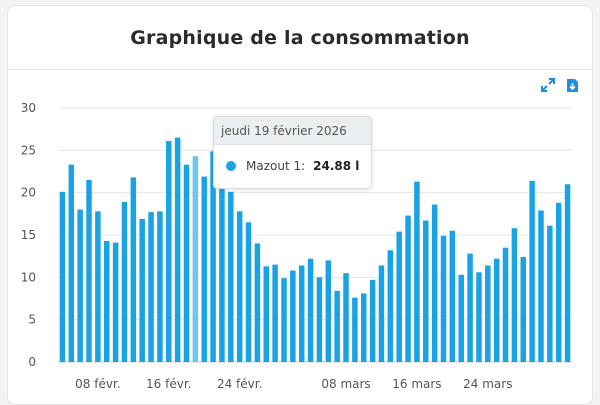 The width and height of the screenshot is (600, 405). What do you see at coordinates (28, 193) in the screenshot?
I see `y-tick-label: 20` at bounding box center [28, 193].